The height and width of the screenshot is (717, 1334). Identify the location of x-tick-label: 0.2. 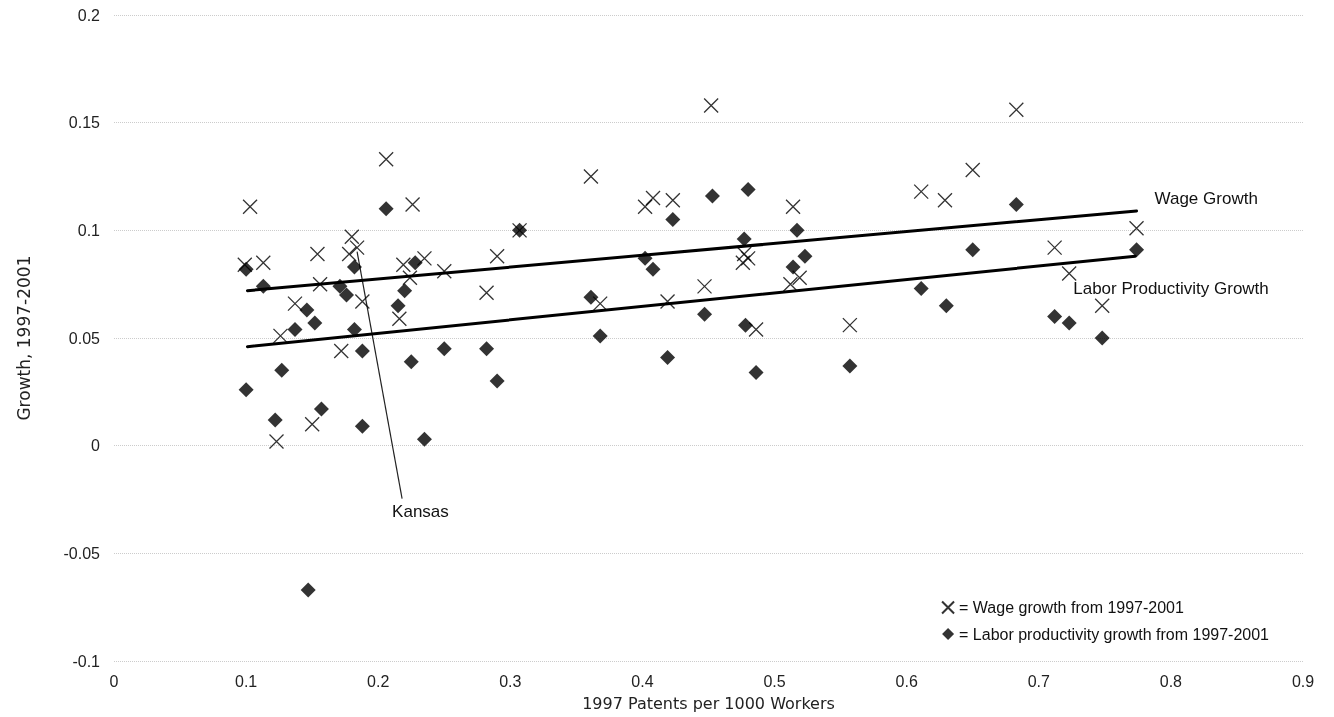
(378, 681).